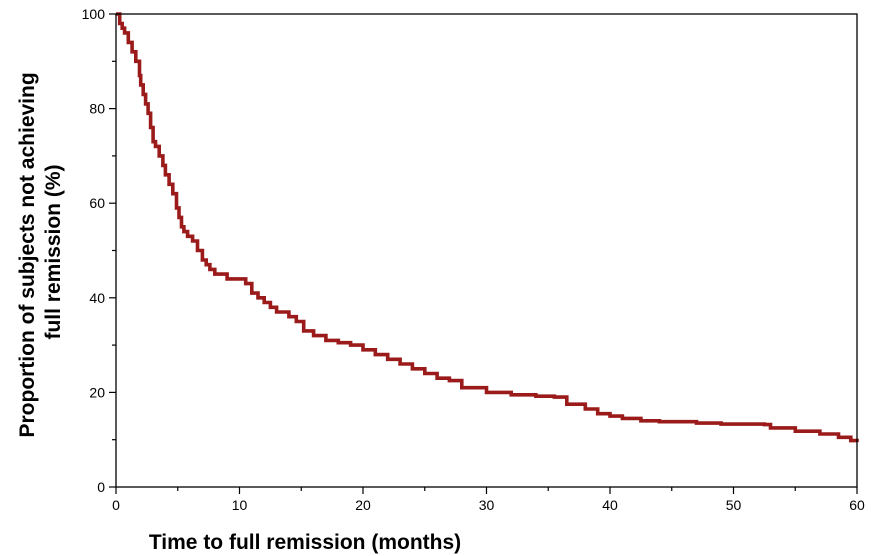  I want to click on x-tick-labels: 0 10 20 30 40 50 60, so click(488, 505).